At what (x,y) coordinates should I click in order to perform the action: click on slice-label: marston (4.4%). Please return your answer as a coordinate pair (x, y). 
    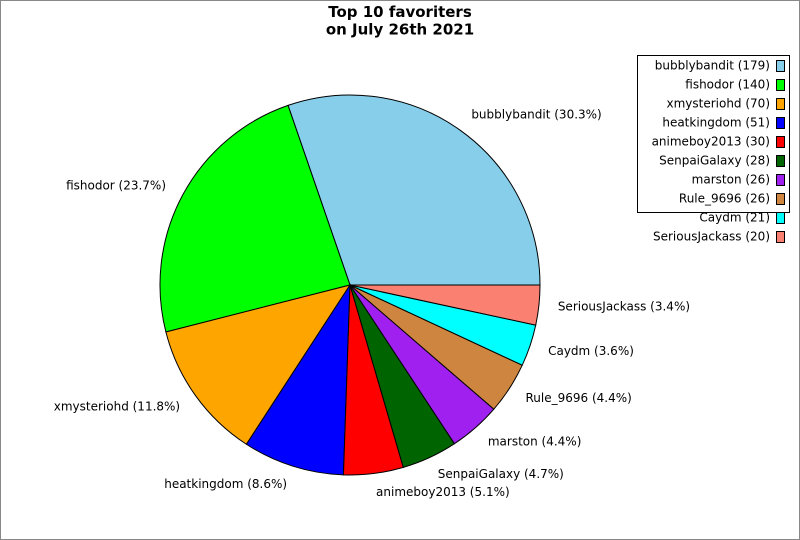
    Looking at the image, I should click on (535, 442).